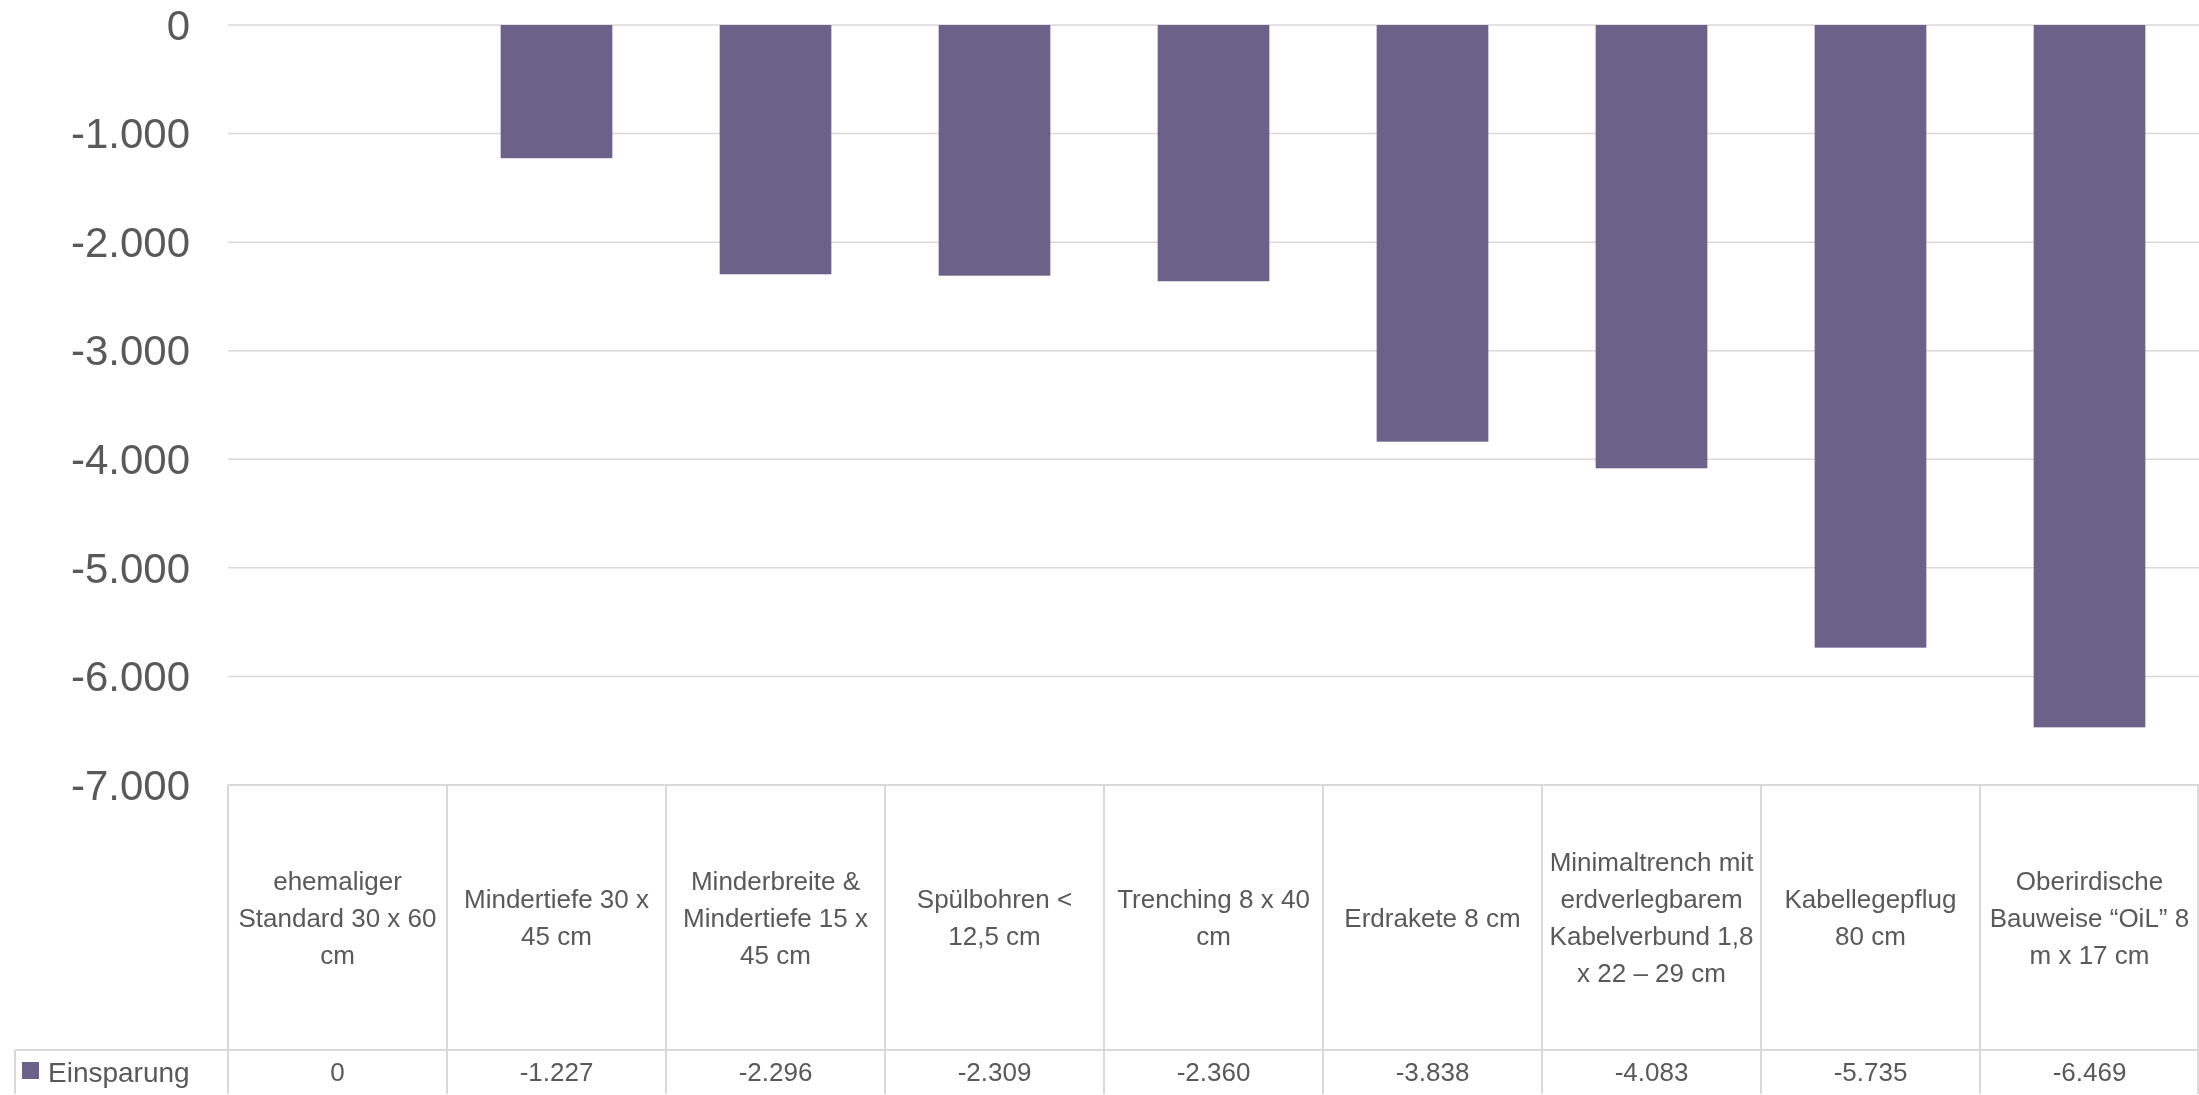  What do you see at coordinates (130, 242) in the screenshot?
I see `y-tick-label: -2.000` at bounding box center [130, 242].